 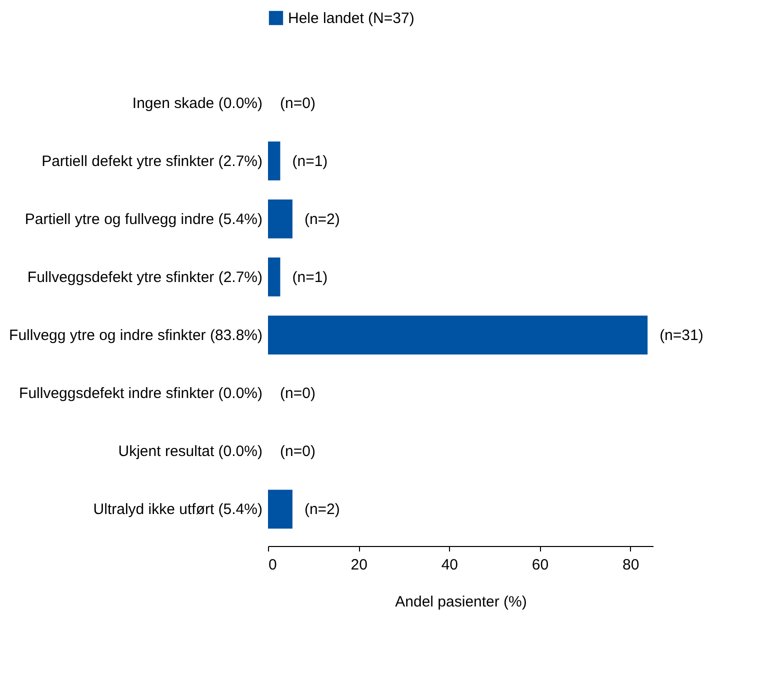 What do you see at coordinates (140, 393) in the screenshot?
I see `y-tick-label: Fullveggsdefekt indre sfinkter (0.0%)` at bounding box center [140, 393].